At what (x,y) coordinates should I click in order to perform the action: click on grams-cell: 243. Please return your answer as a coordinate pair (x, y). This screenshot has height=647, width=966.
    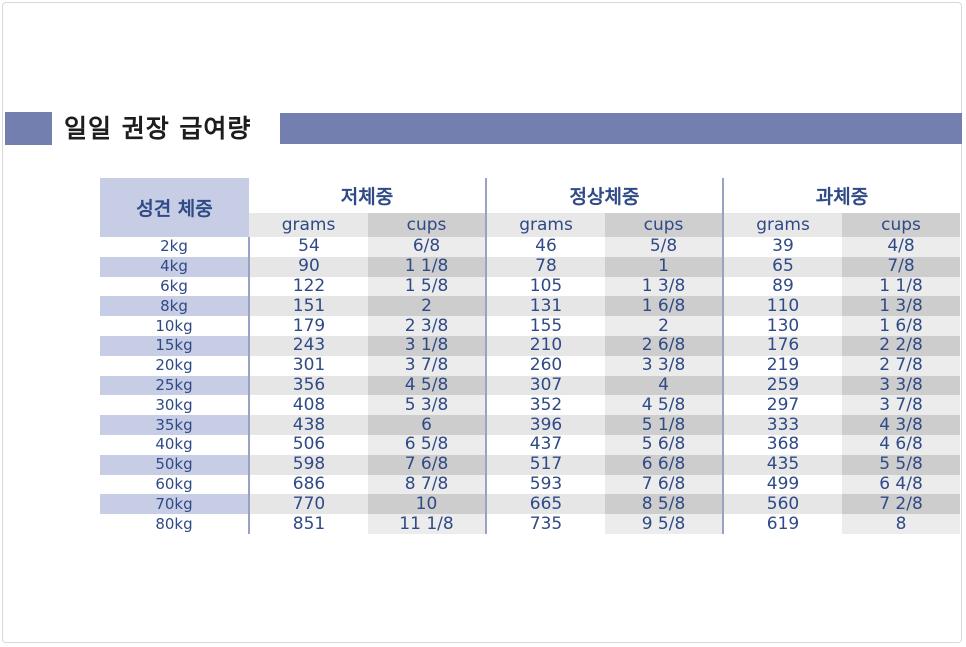
    Looking at the image, I should click on (308, 346).